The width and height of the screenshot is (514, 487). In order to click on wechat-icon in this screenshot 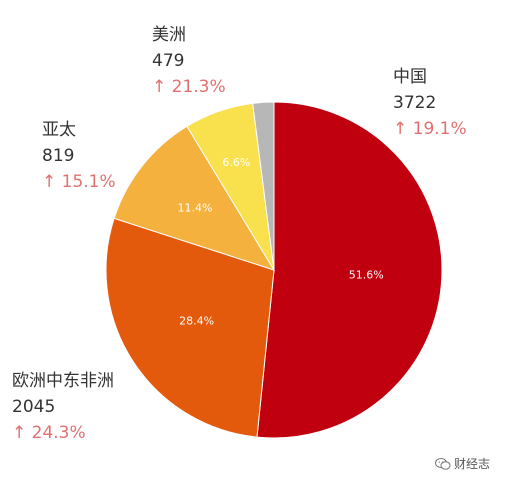, I will do `click(443, 463)`.